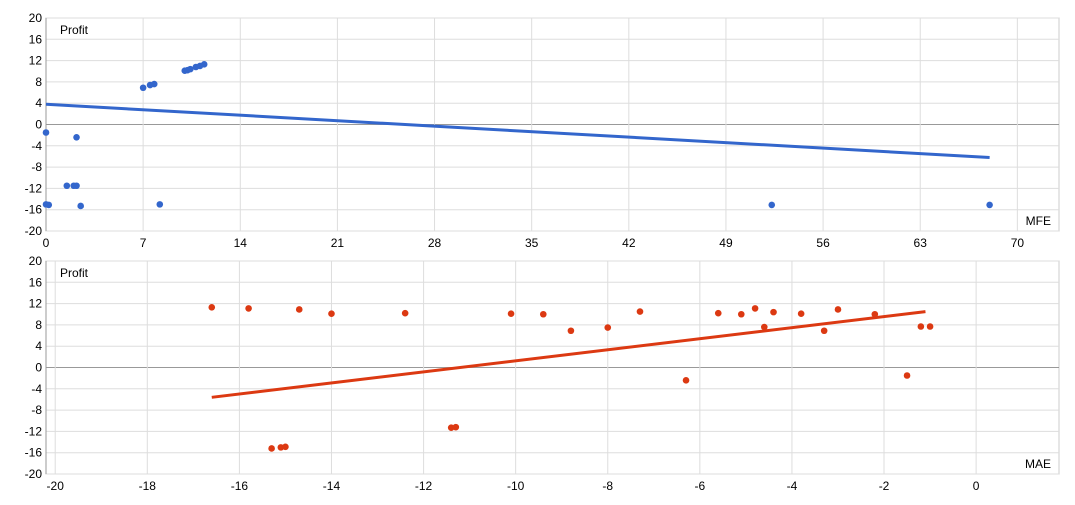  Describe the element at coordinates (424, 486) in the screenshot. I see `x-tick-label: -12` at that location.